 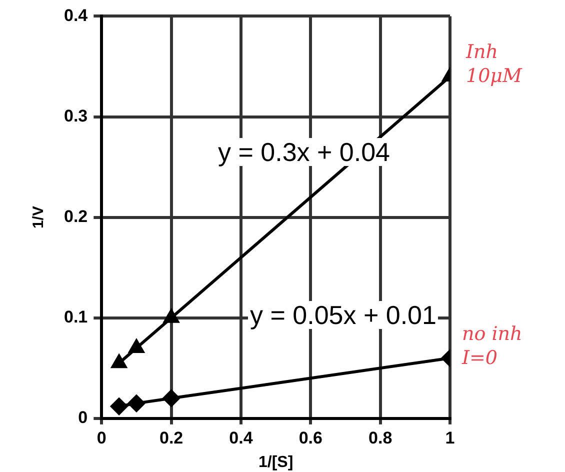 I want to click on y-tick-label: 0.4, so click(x=76, y=15).